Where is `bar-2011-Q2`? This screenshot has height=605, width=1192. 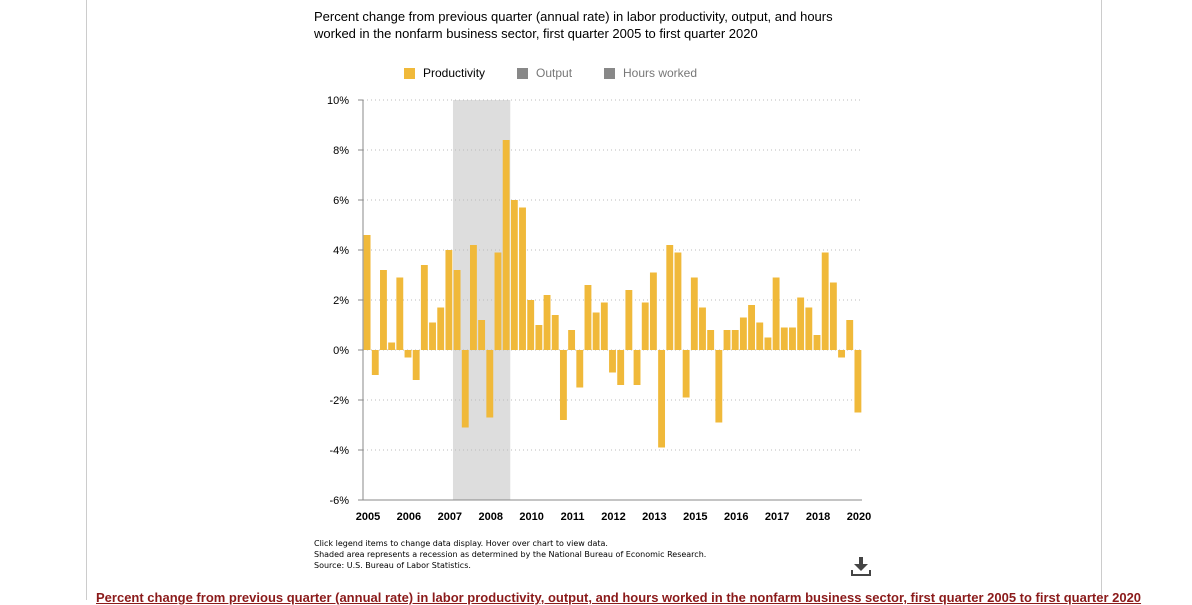
bar-2011-Q2 is located at coordinates (572, 340).